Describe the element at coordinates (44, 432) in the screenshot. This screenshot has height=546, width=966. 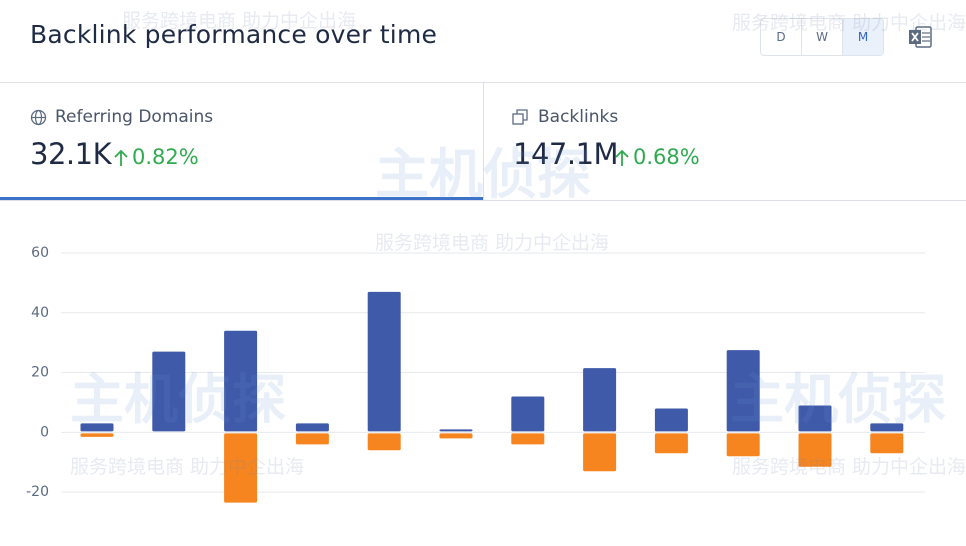
I see `y-tick-label: 0` at that location.